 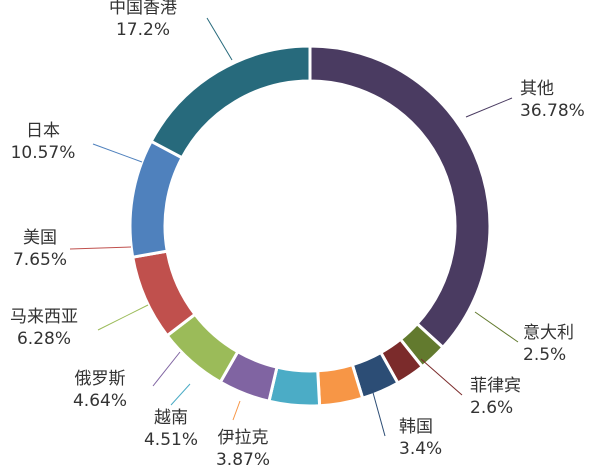 I want to click on slice-name-4: 伊拉克, so click(x=243, y=438).